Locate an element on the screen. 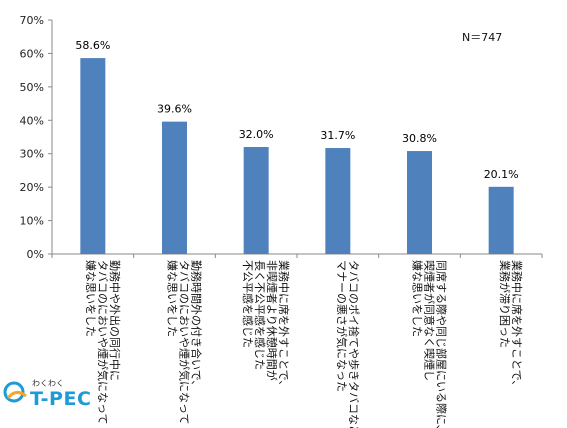 Image resolution: width=567 pixels, height=428 pixels. category-label-line: 勤務中や外出の同行中に is located at coordinates (115, 320).